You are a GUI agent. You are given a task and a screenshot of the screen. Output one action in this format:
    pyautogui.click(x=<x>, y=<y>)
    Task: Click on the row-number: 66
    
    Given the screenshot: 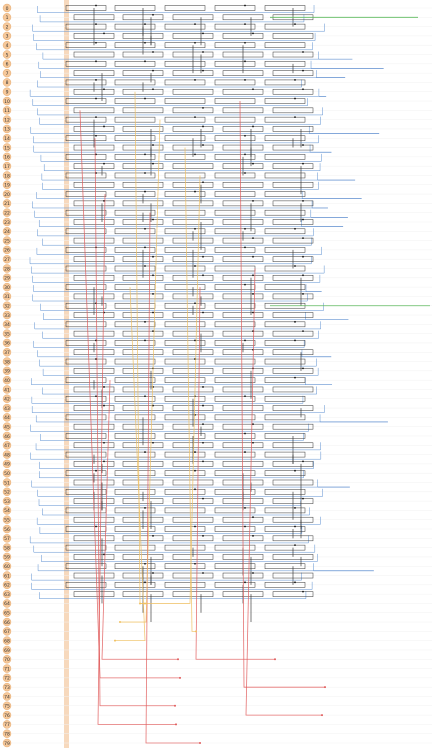 What is the action you would take?
    pyautogui.click(x=7, y=623)
    